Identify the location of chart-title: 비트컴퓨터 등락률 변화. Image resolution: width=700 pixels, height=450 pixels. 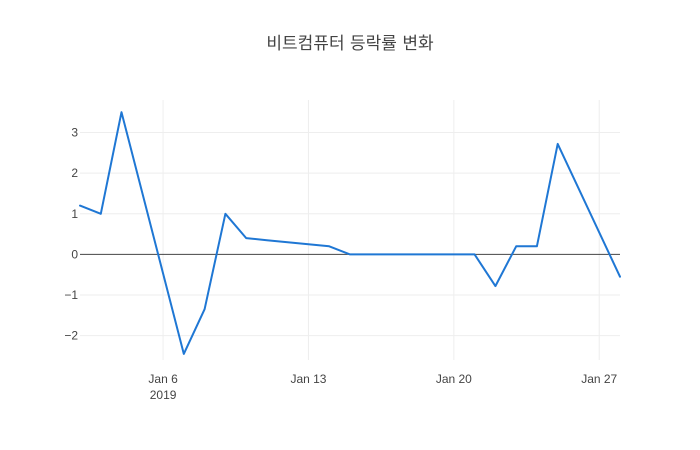
(350, 44).